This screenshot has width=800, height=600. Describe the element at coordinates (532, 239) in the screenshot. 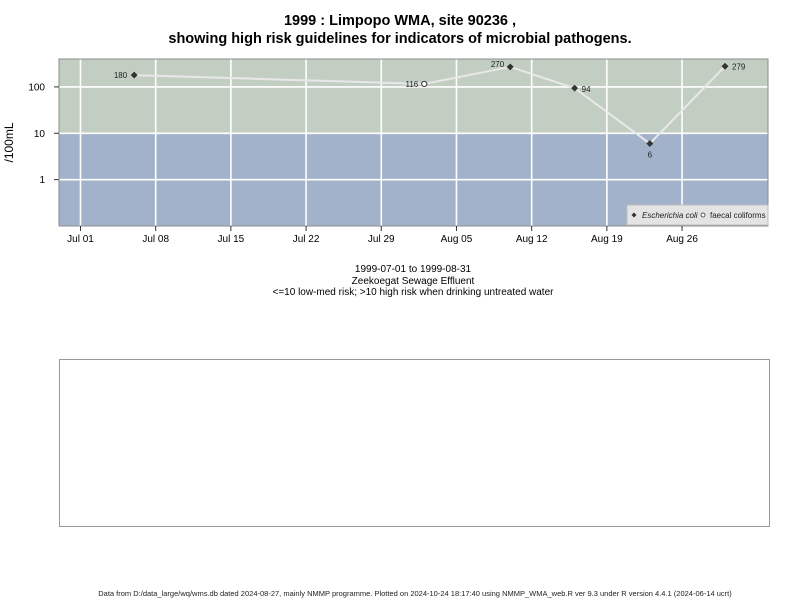

I see `x-tick-label: Aug 12` at that location.